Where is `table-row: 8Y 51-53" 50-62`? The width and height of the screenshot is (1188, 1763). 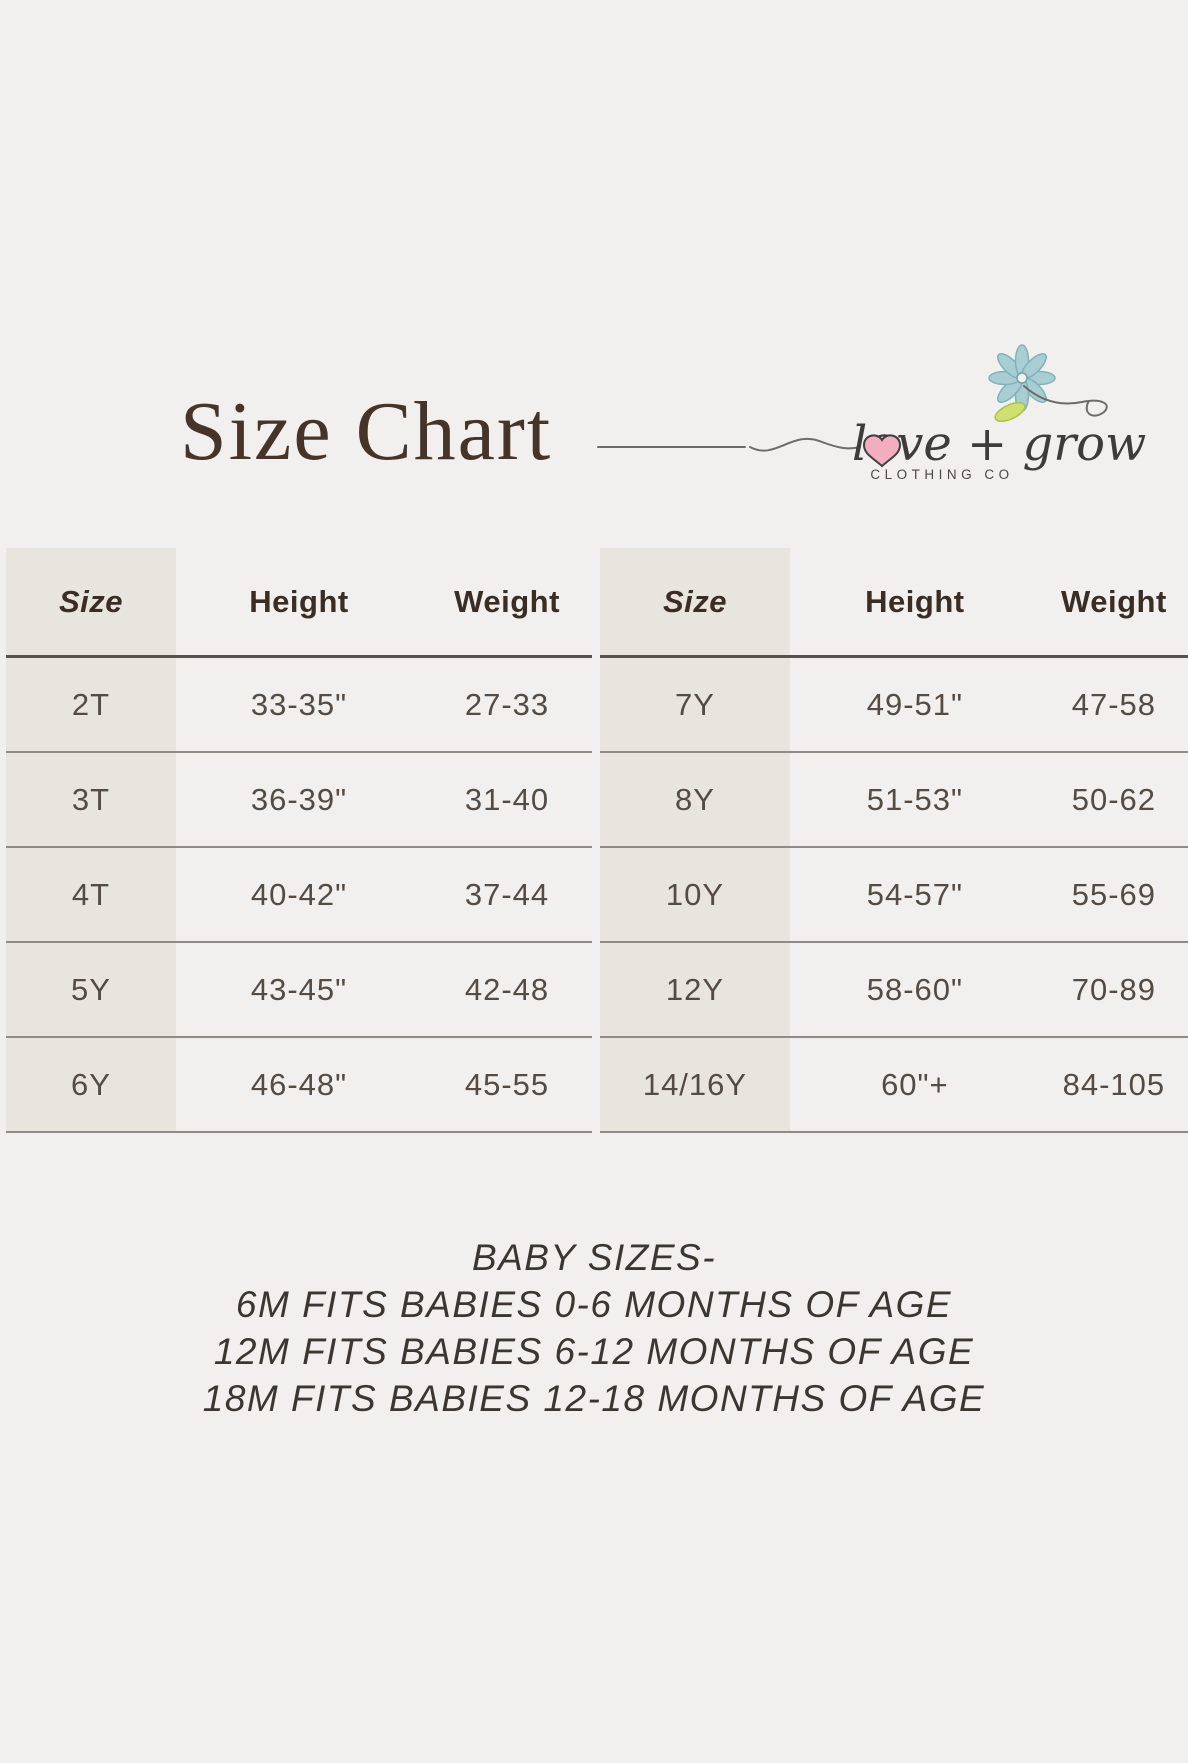 table-row: 8Y 51-53" 50-62 is located at coordinates (894, 800).